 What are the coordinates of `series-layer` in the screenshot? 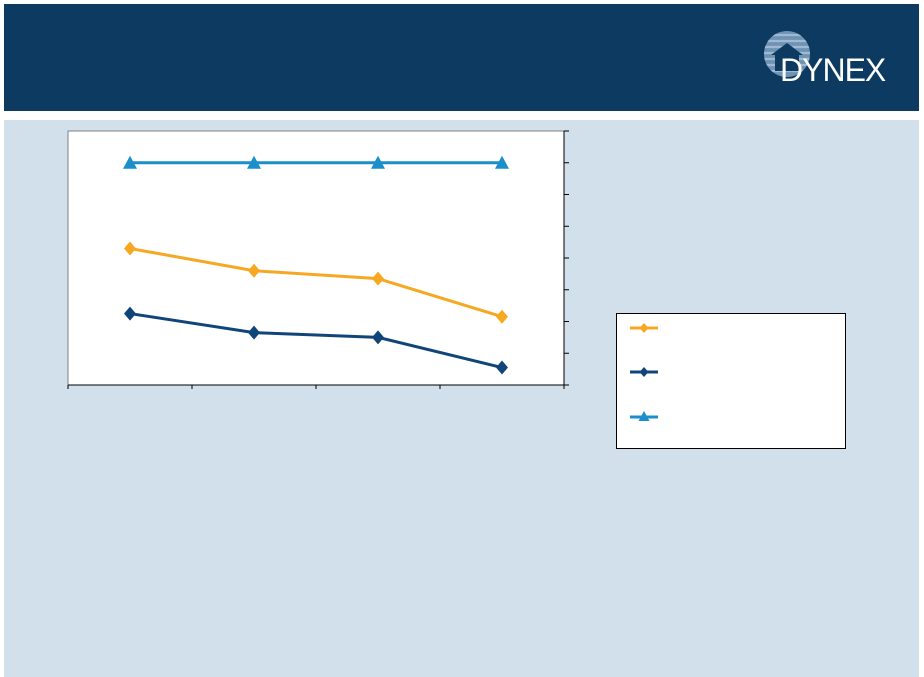 It's located at (316, 265).